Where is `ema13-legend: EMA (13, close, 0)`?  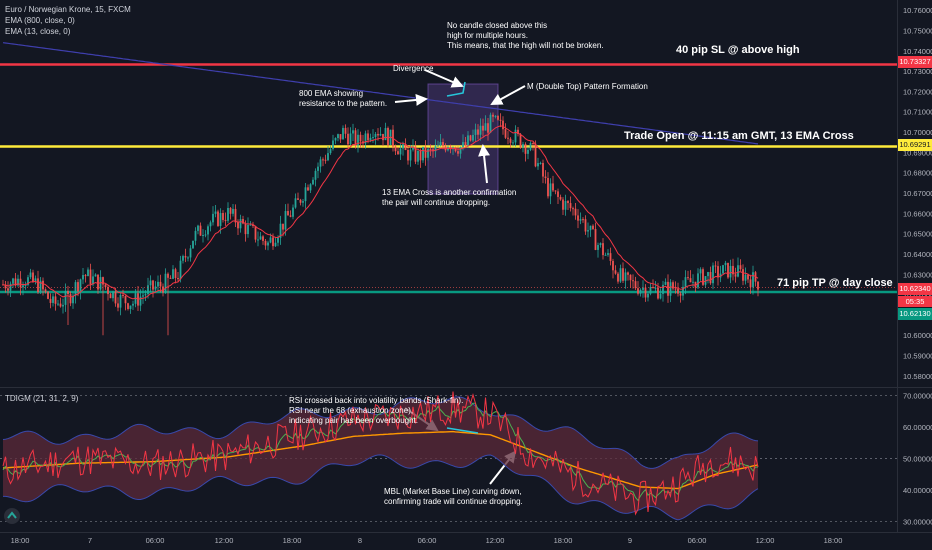 ema13-legend: EMA (13, close, 0) is located at coordinates (38, 31).